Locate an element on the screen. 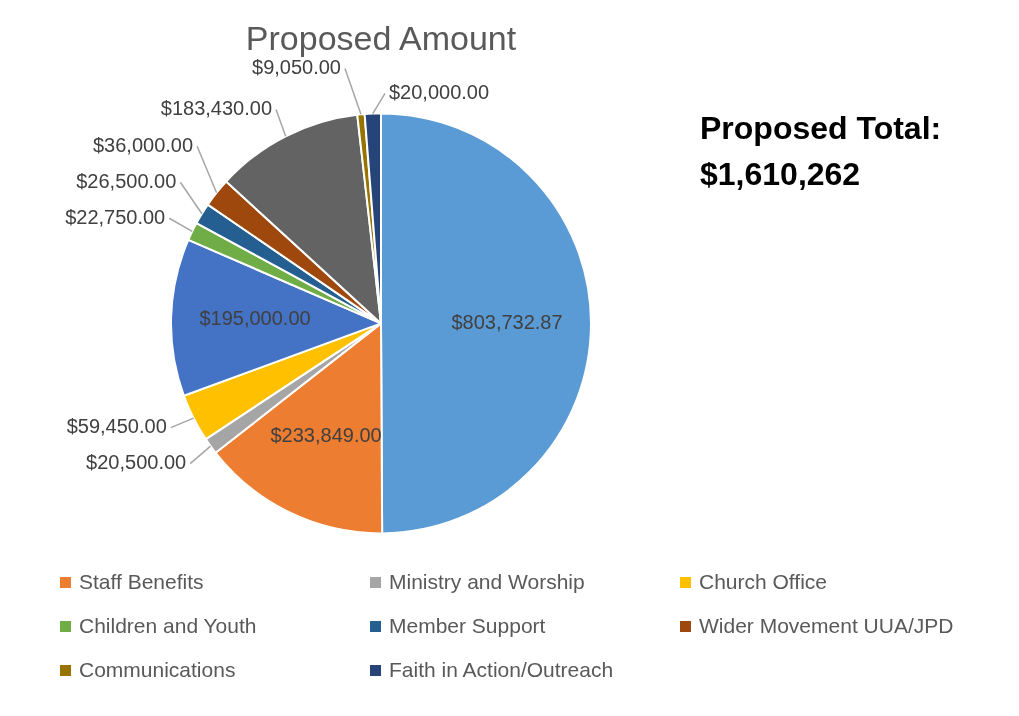 Image resolution: width=1019 pixels, height=716 pixels. data-label: $59,450.00 is located at coordinates (116, 426).